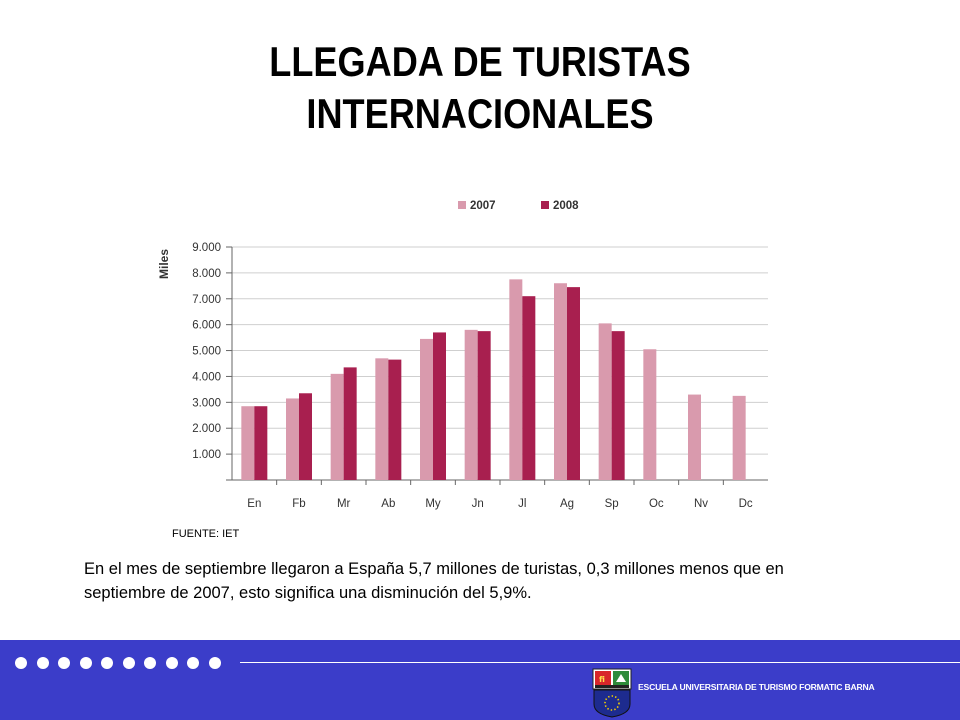 The image size is (960, 720). I want to click on y-tick-label: 2.000, so click(206, 429).